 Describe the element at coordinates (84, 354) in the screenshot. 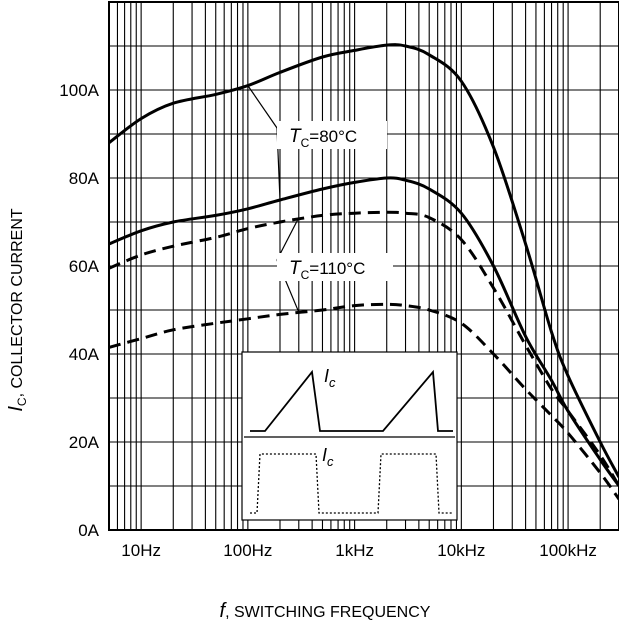

I see `y-tick-label: 40A` at that location.